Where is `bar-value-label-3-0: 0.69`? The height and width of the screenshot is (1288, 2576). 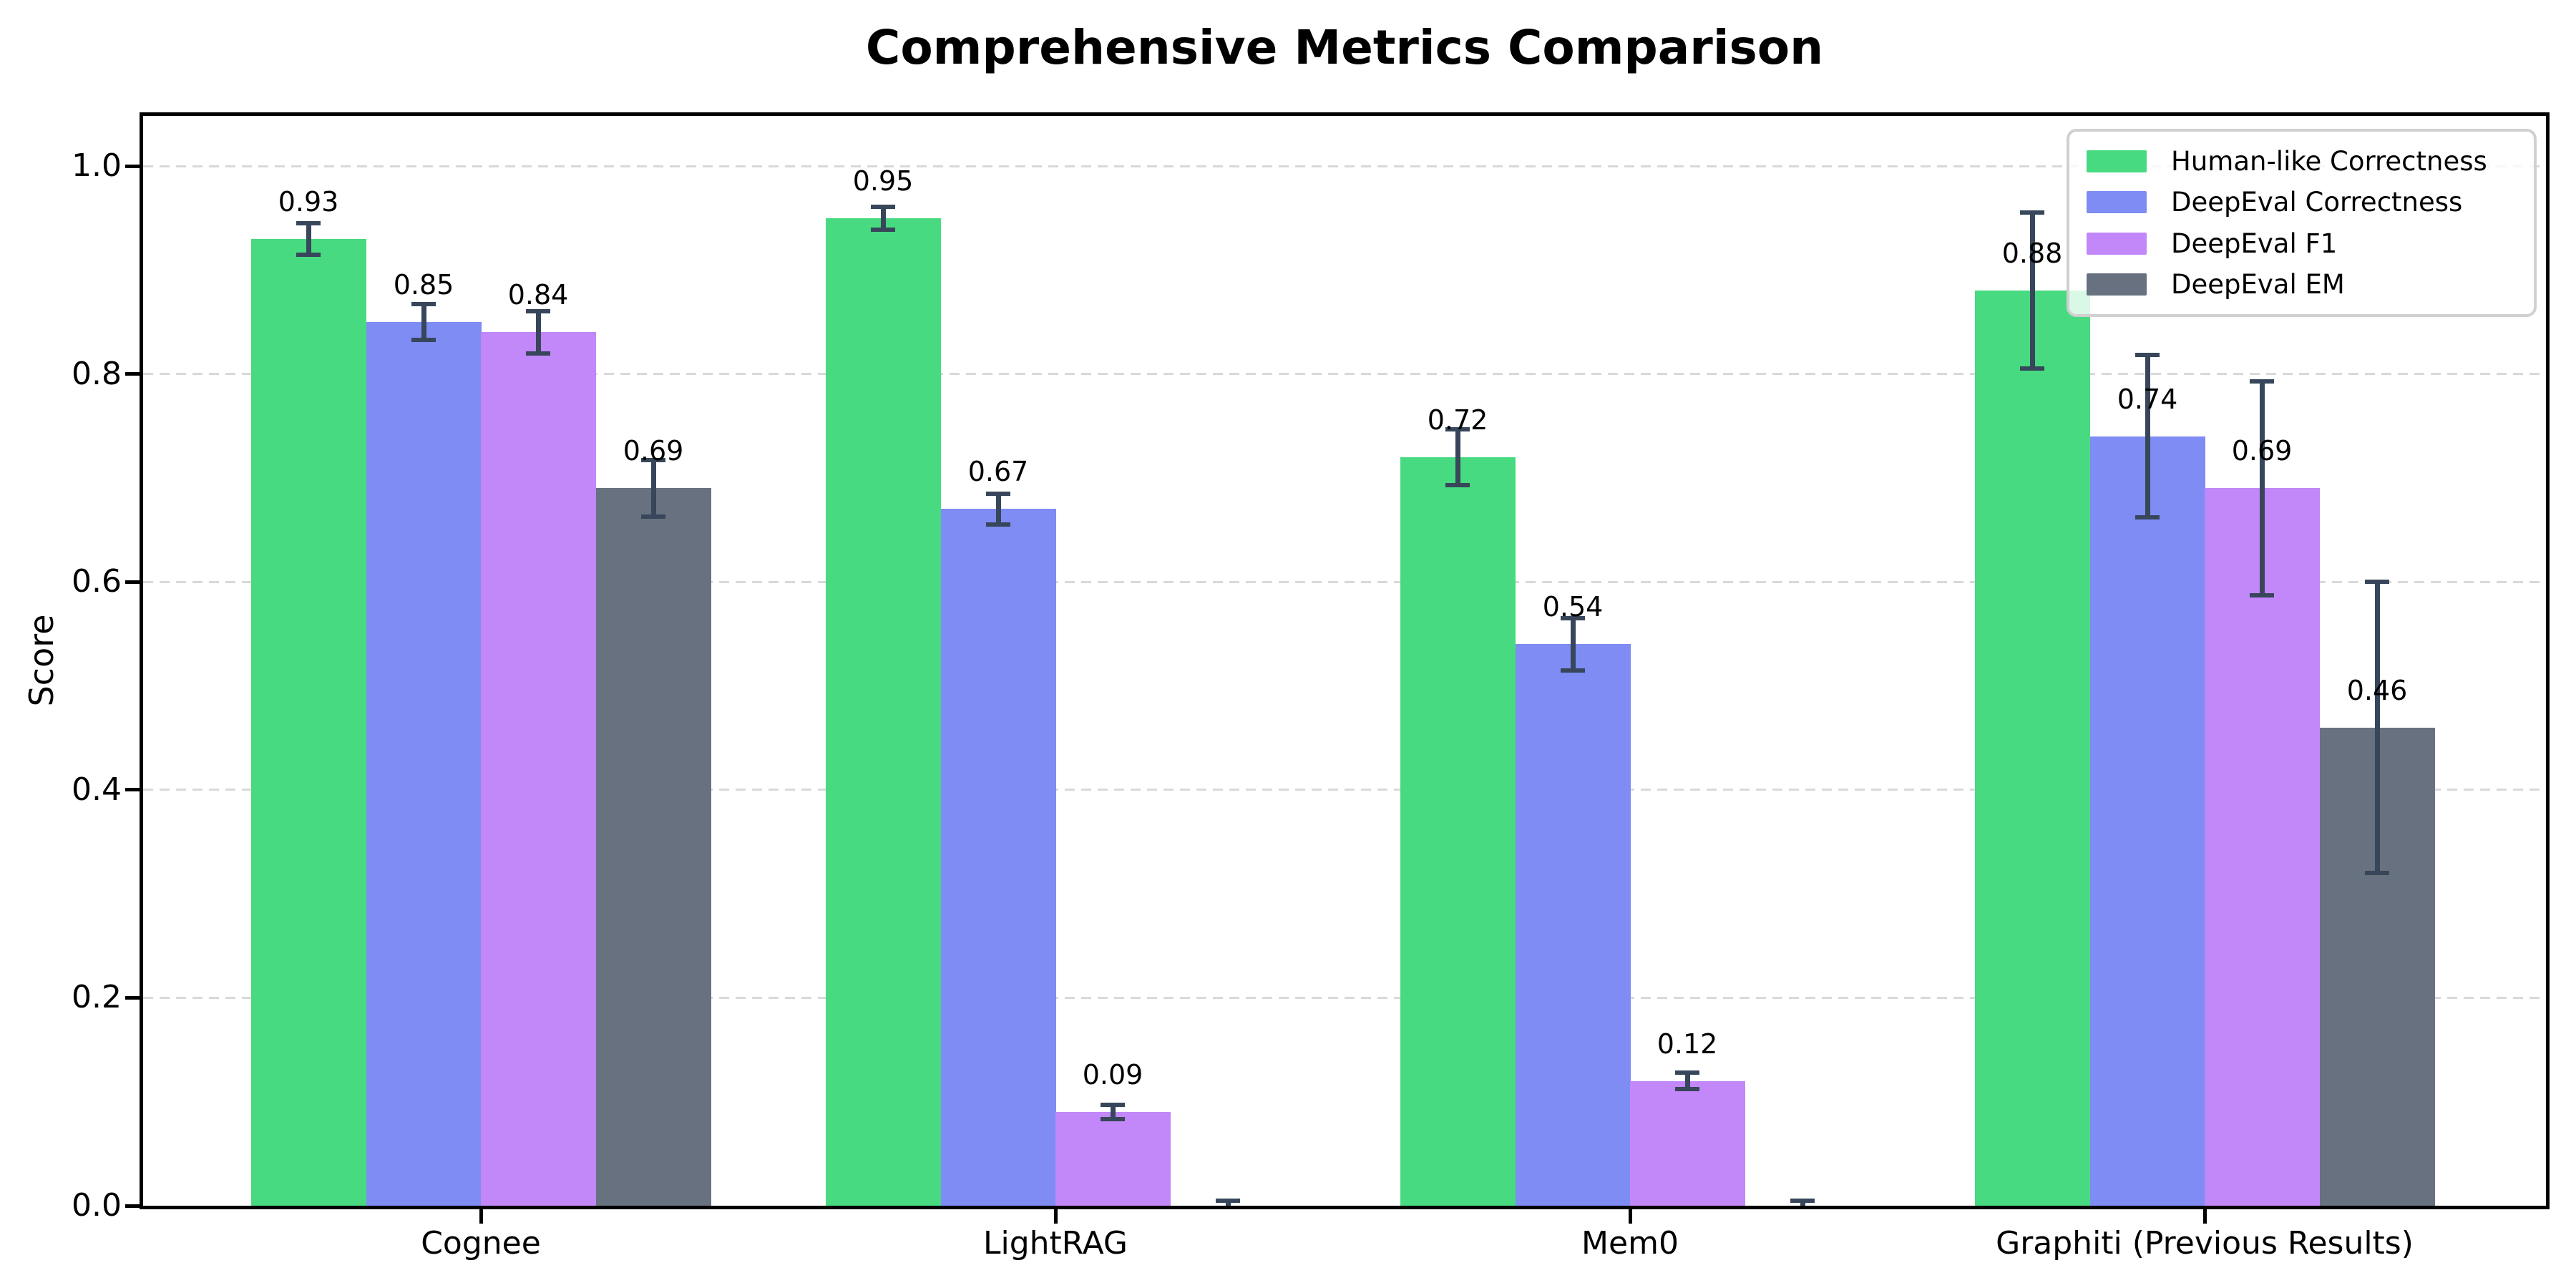
bar-value-label-3-0: 0.69 is located at coordinates (653, 451).